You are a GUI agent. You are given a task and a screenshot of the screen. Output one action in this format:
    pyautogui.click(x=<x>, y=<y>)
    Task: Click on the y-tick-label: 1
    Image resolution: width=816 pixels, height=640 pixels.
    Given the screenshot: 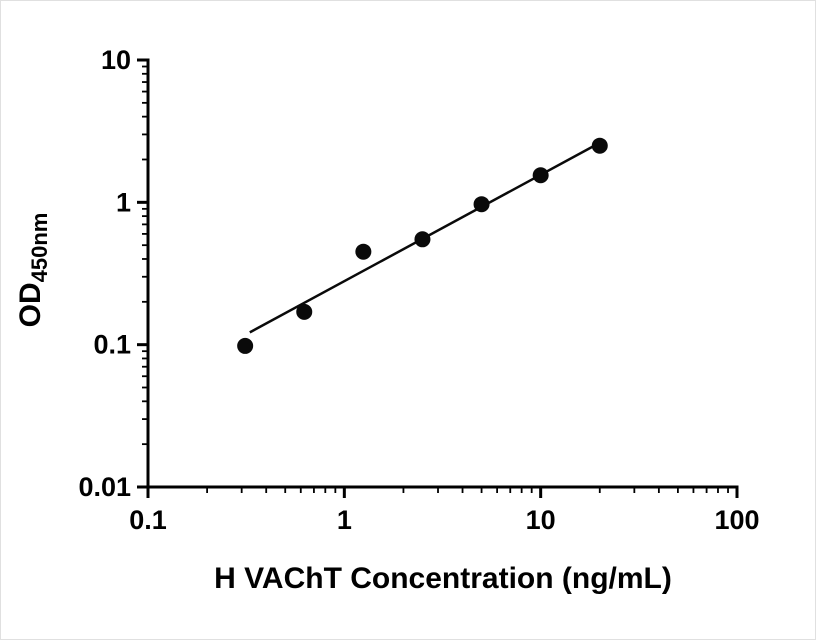 What is the action you would take?
    pyautogui.click(x=123, y=202)
    